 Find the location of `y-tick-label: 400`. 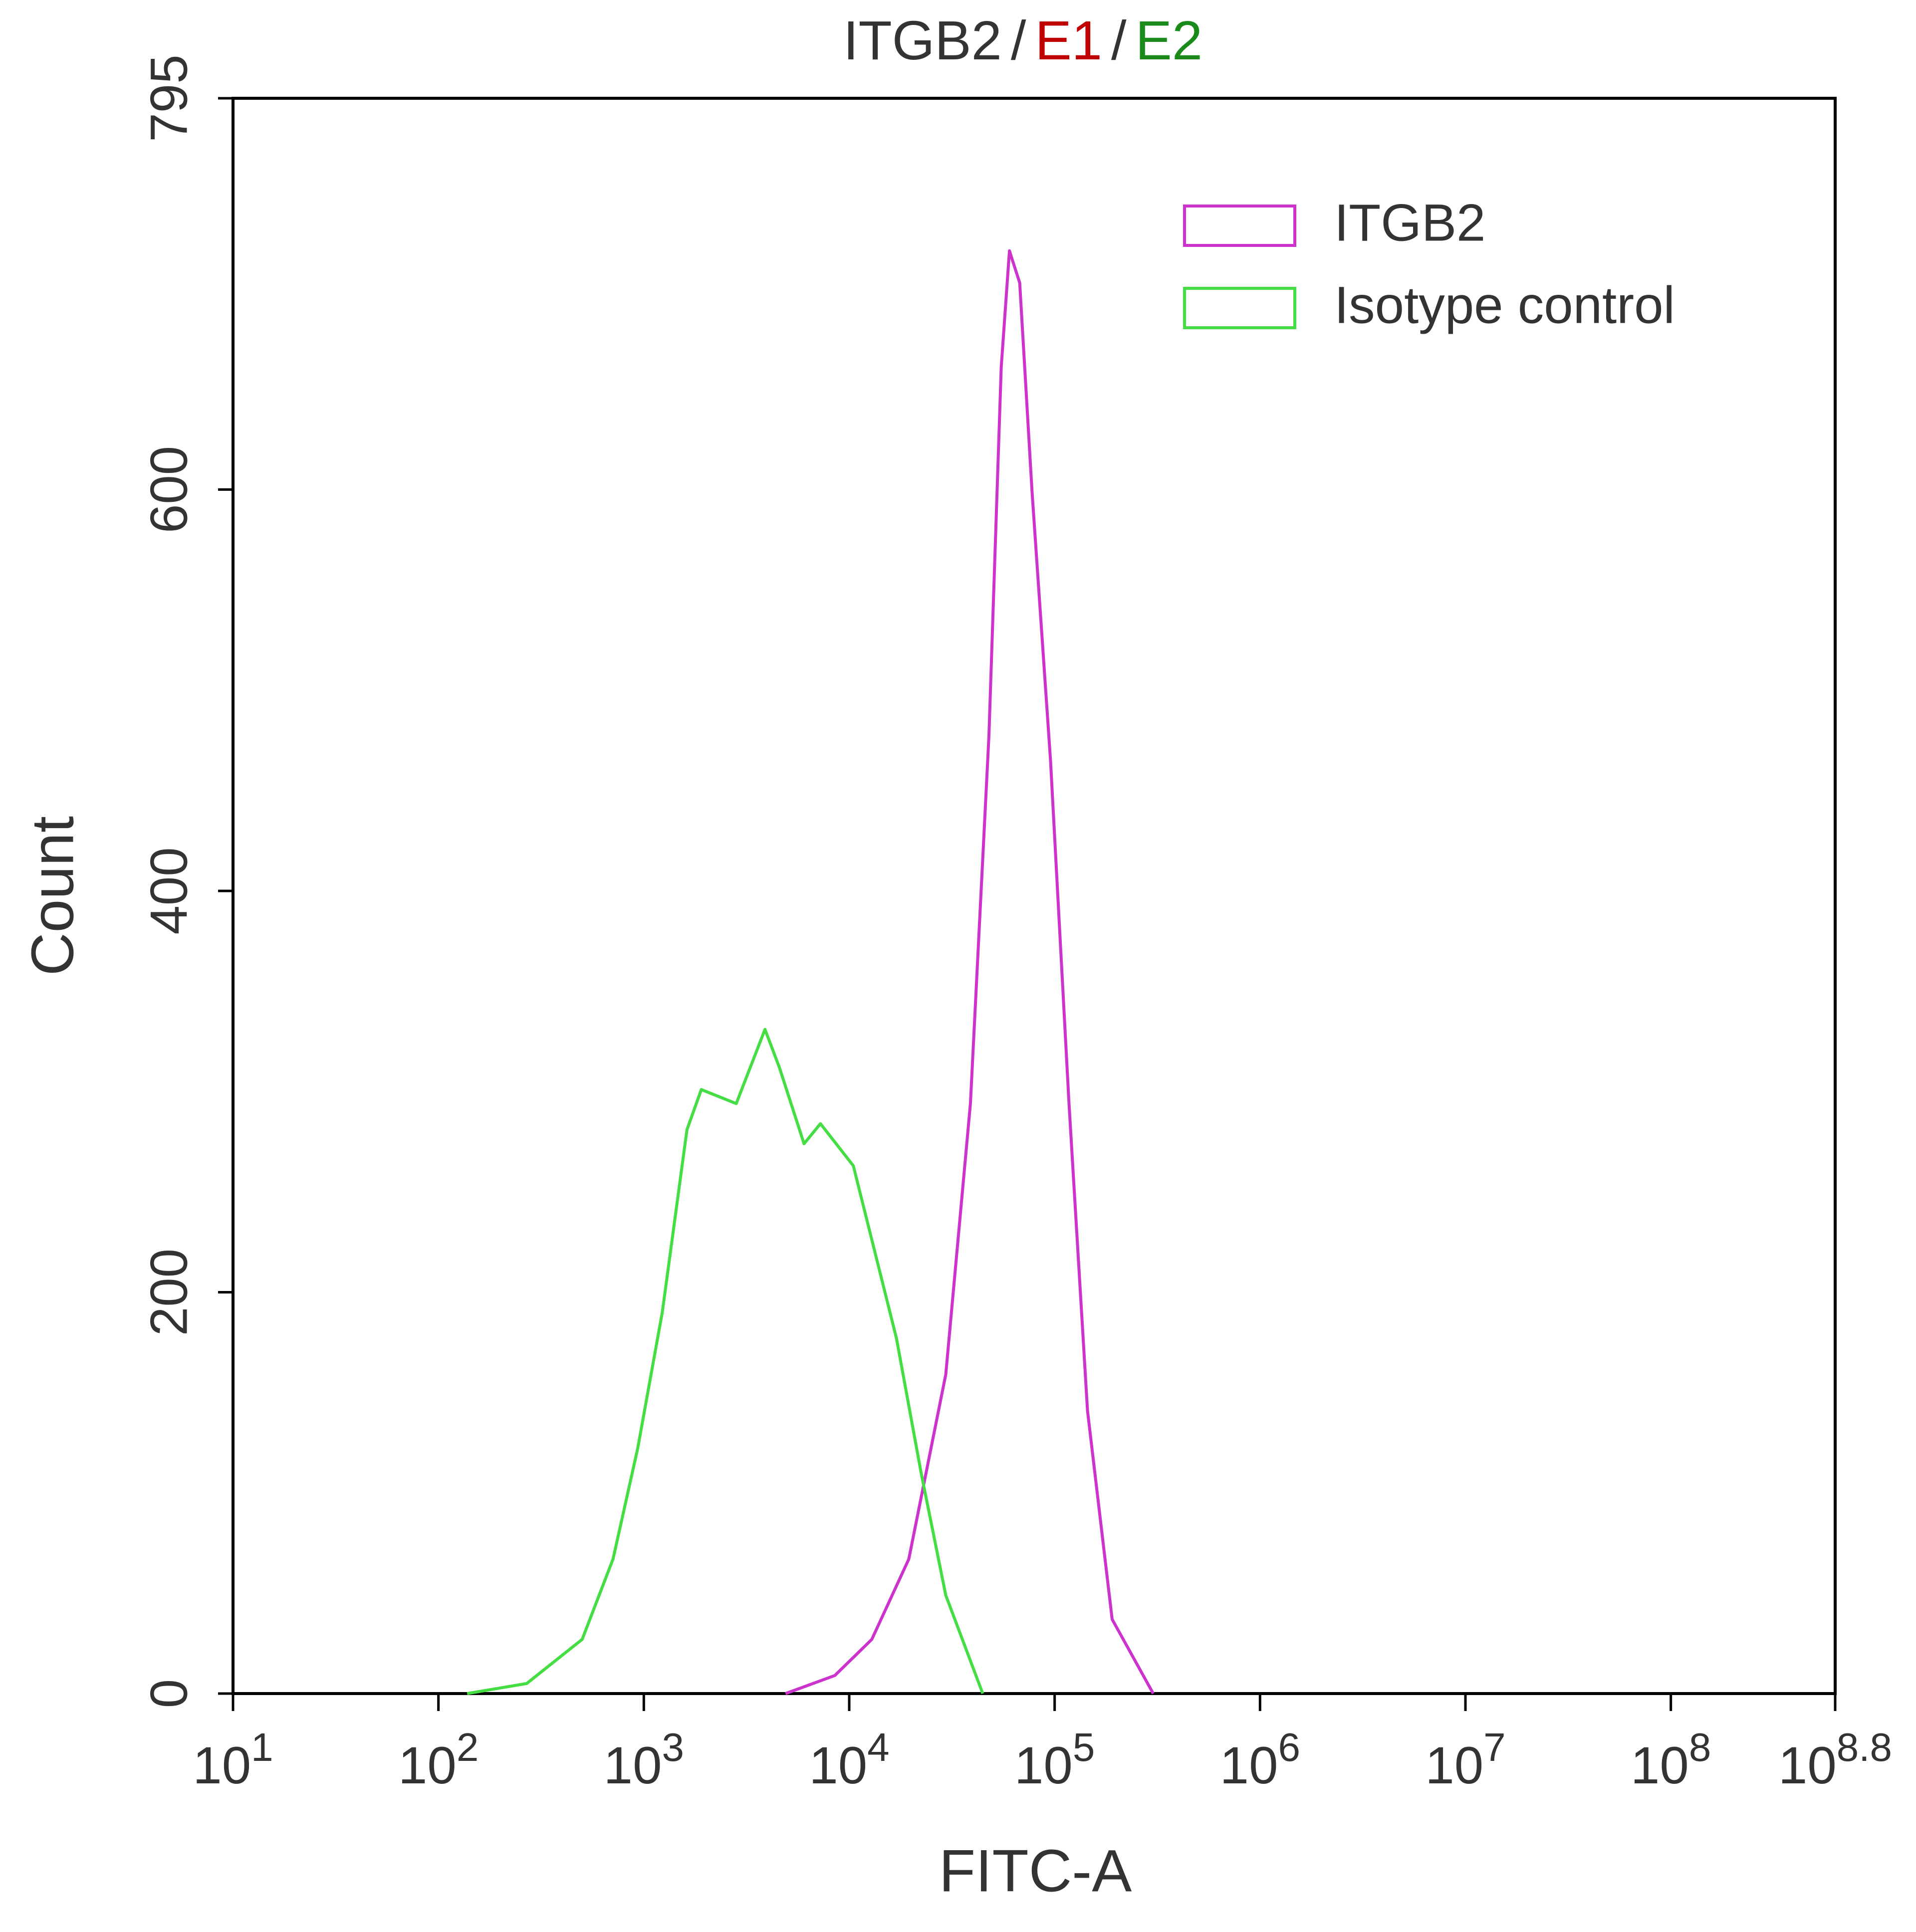

y-tick-label: 400 is located at coordinates (169, 890).